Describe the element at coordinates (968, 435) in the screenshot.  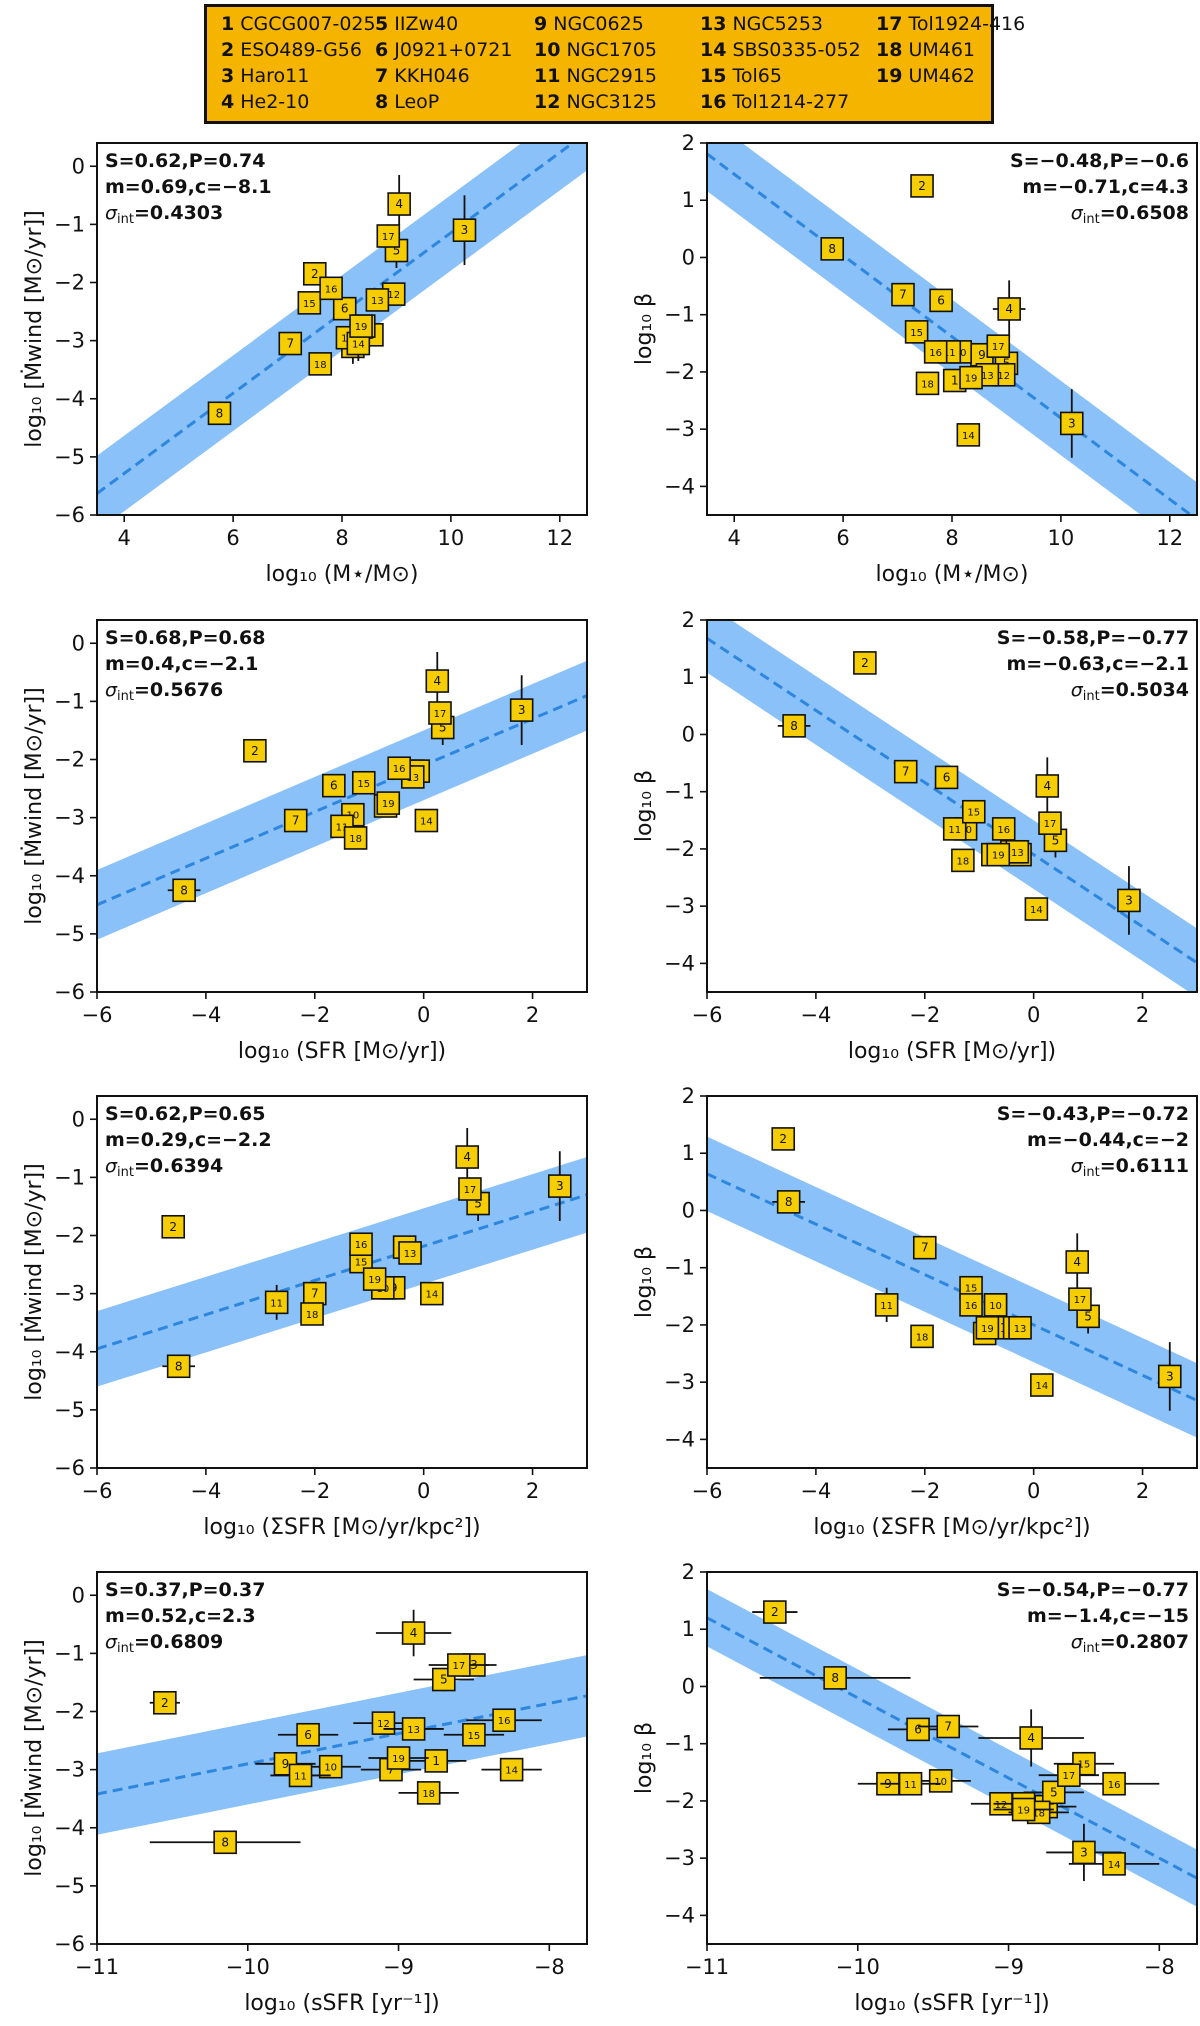
I see `data-point-14: 14` at that location.